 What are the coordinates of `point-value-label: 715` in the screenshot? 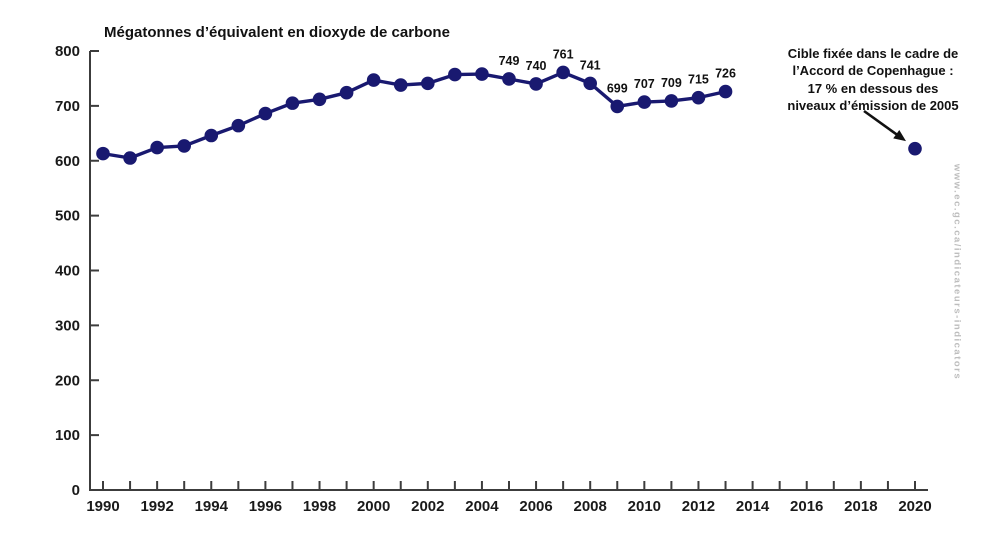 It's located at (698, 80).